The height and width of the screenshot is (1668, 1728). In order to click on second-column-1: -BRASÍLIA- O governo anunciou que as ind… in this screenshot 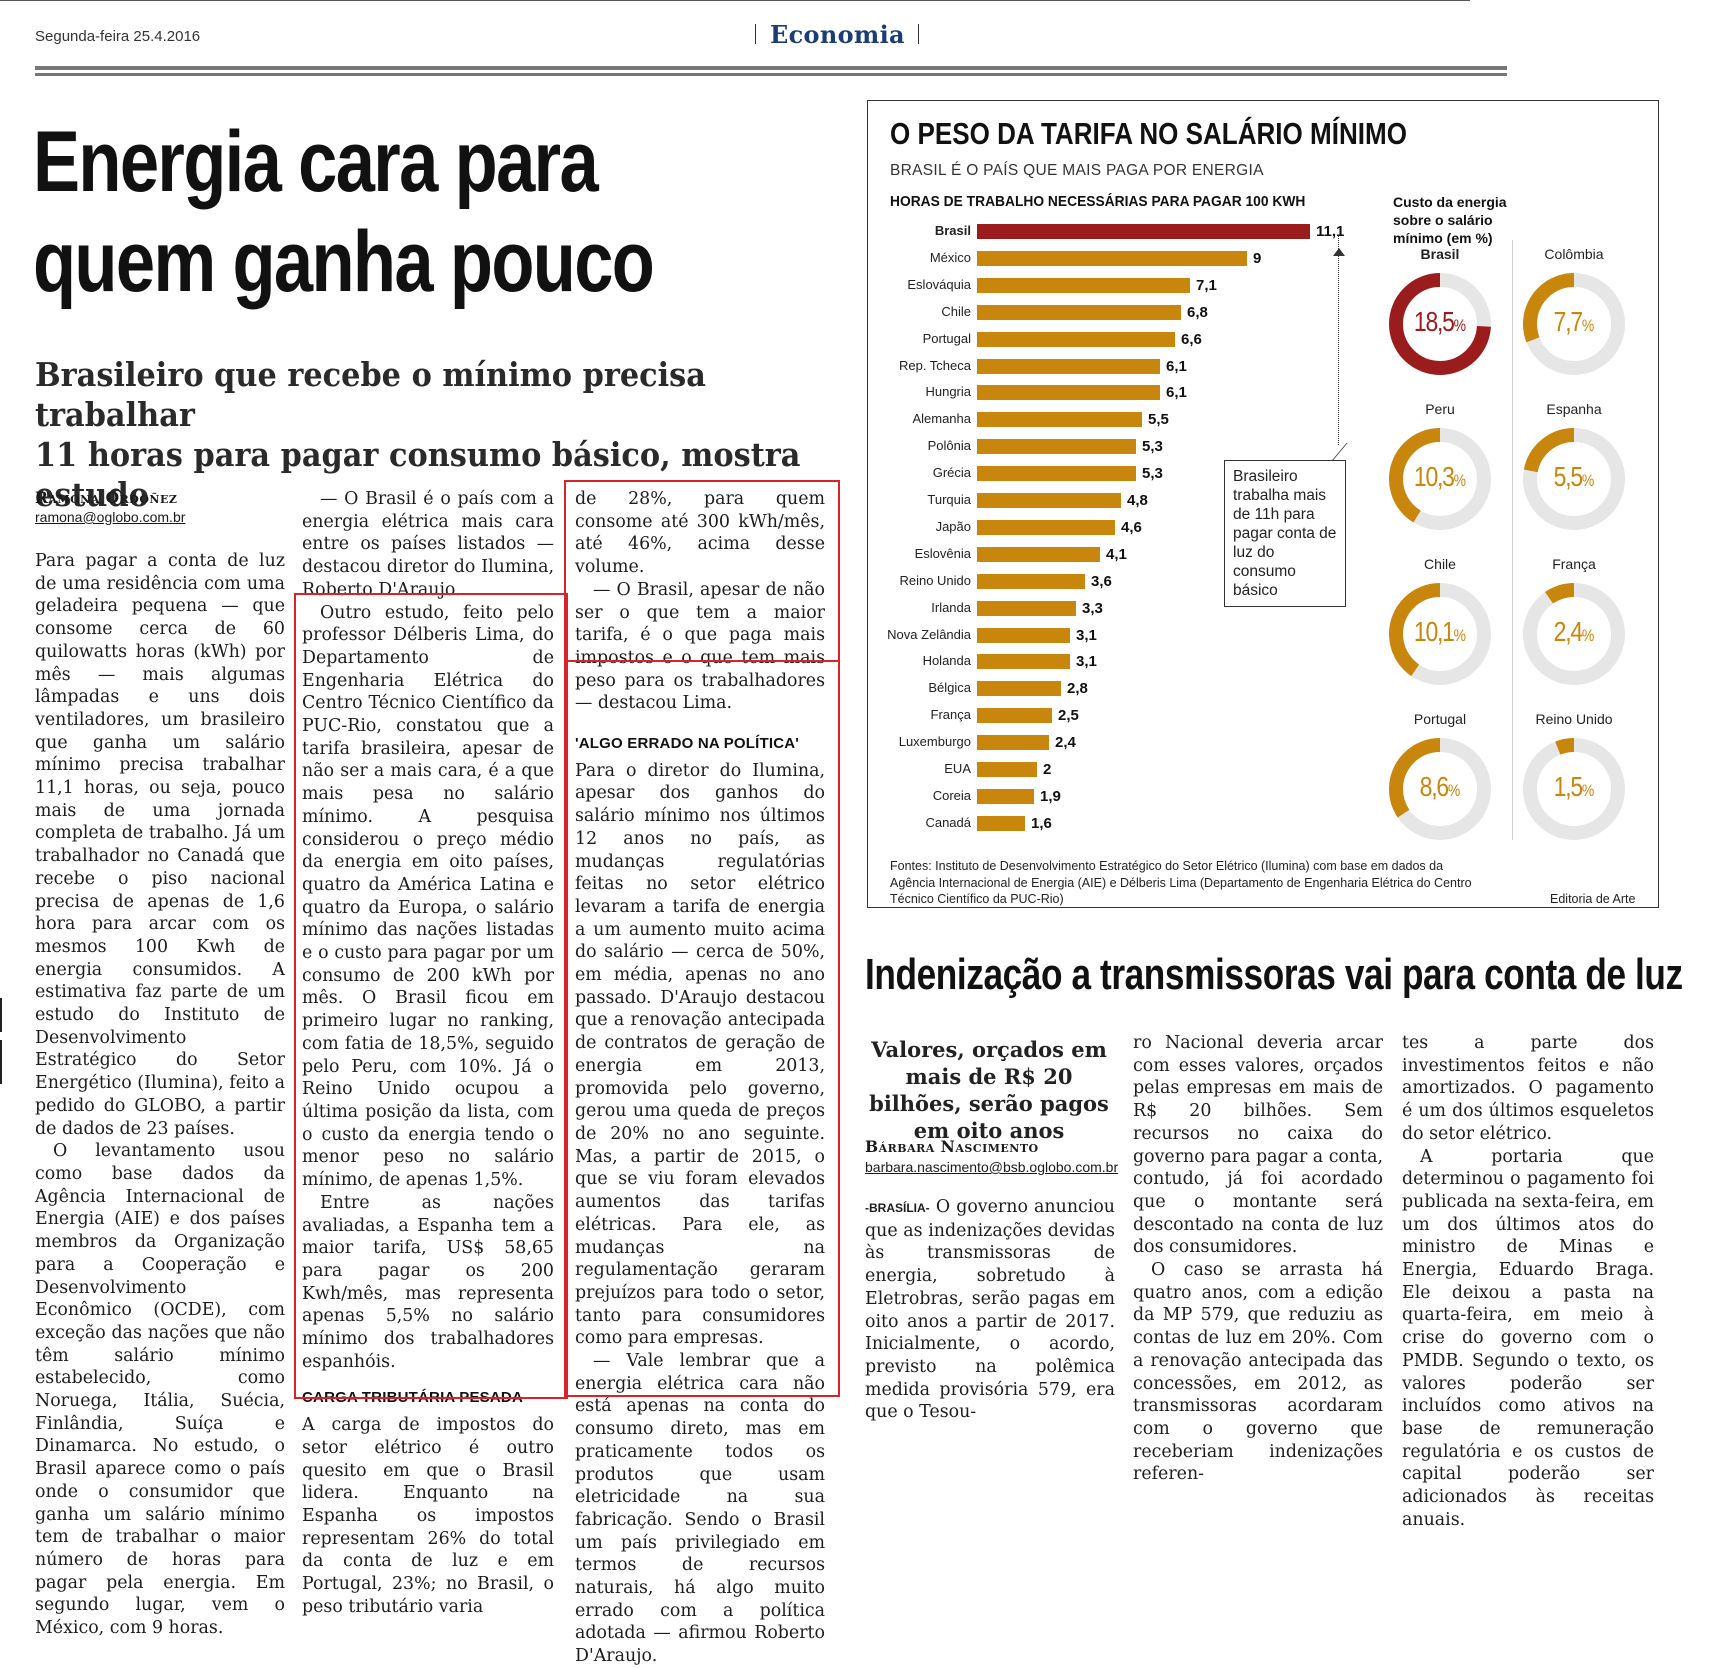, I will do `click(990, 1310)`.